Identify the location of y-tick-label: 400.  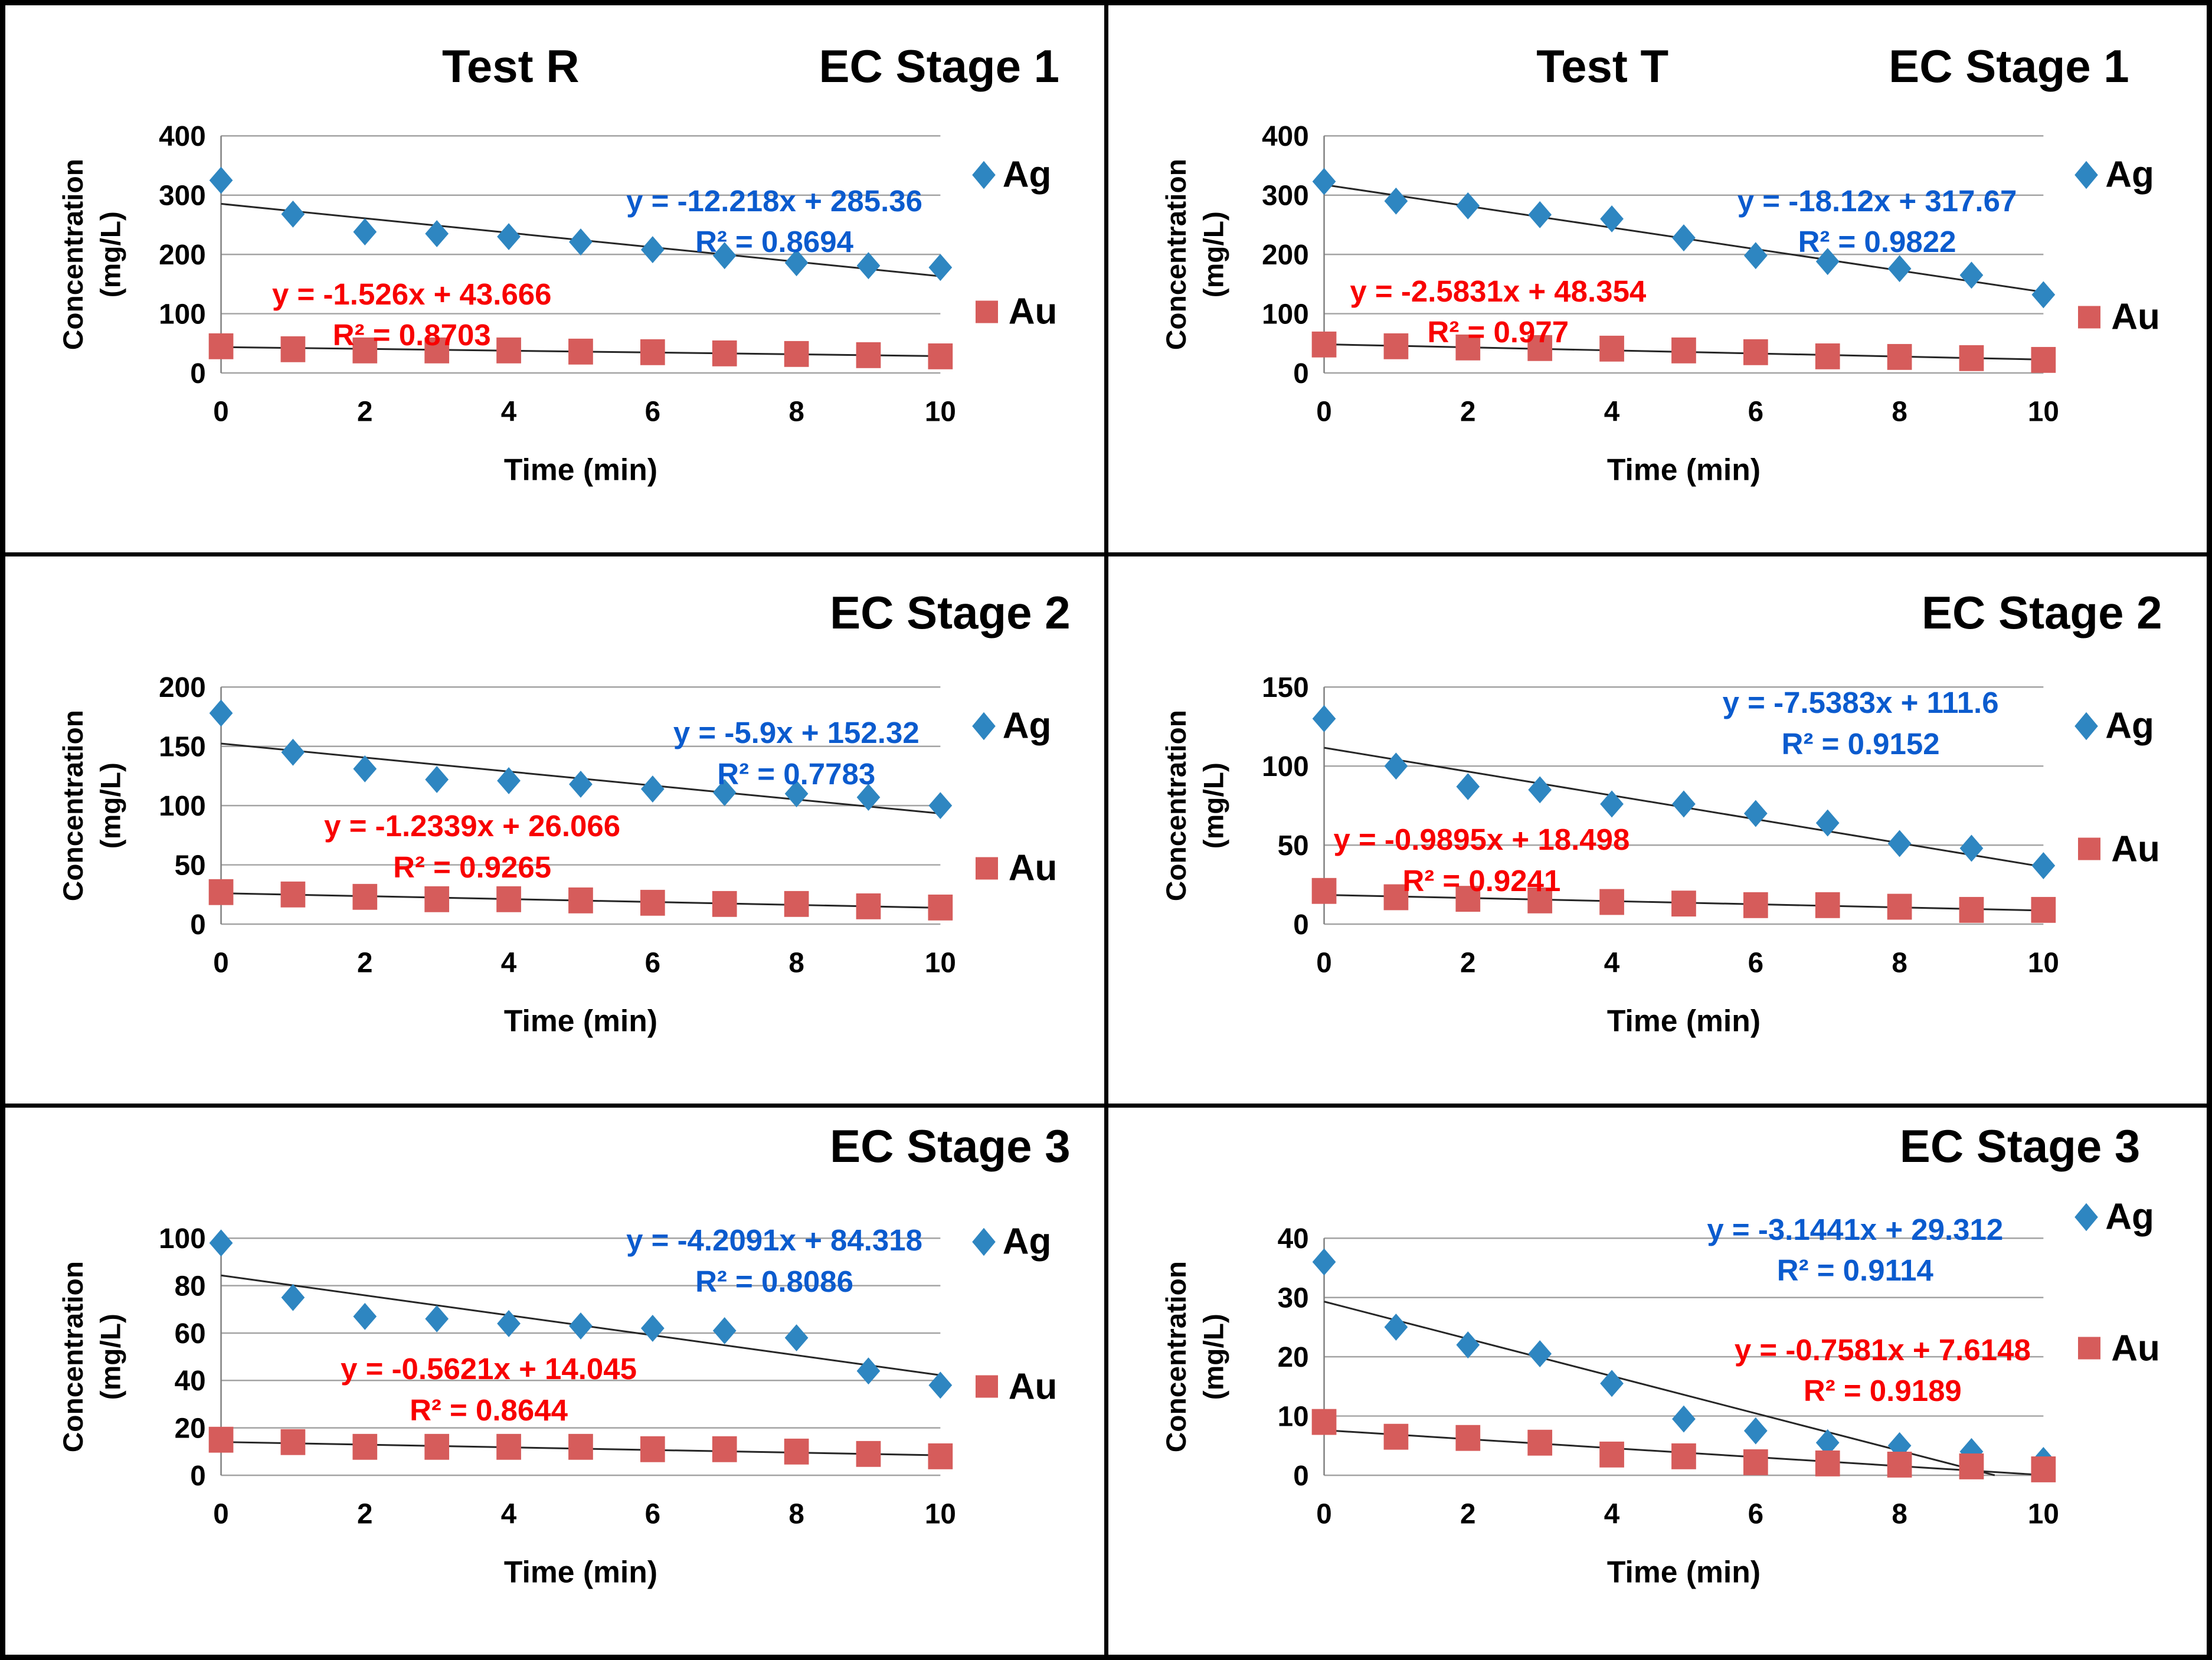
(182, 137).